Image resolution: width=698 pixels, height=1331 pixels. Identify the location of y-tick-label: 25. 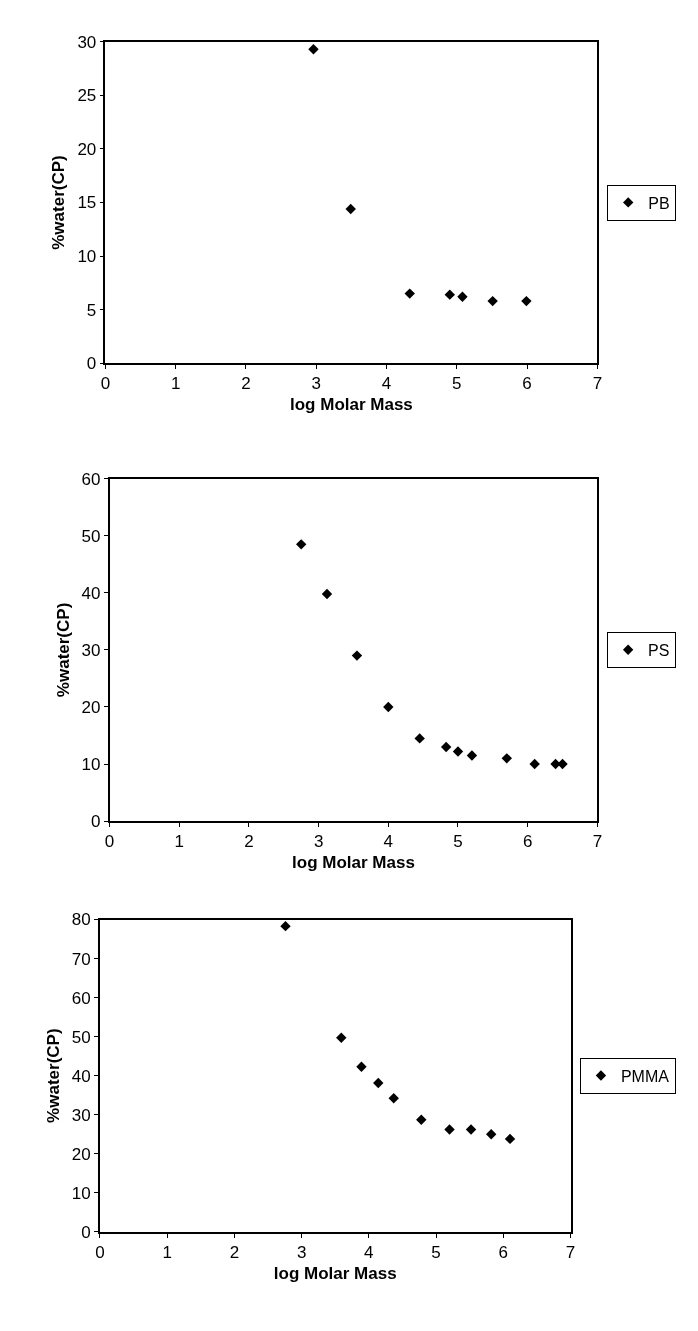
(87, 96).